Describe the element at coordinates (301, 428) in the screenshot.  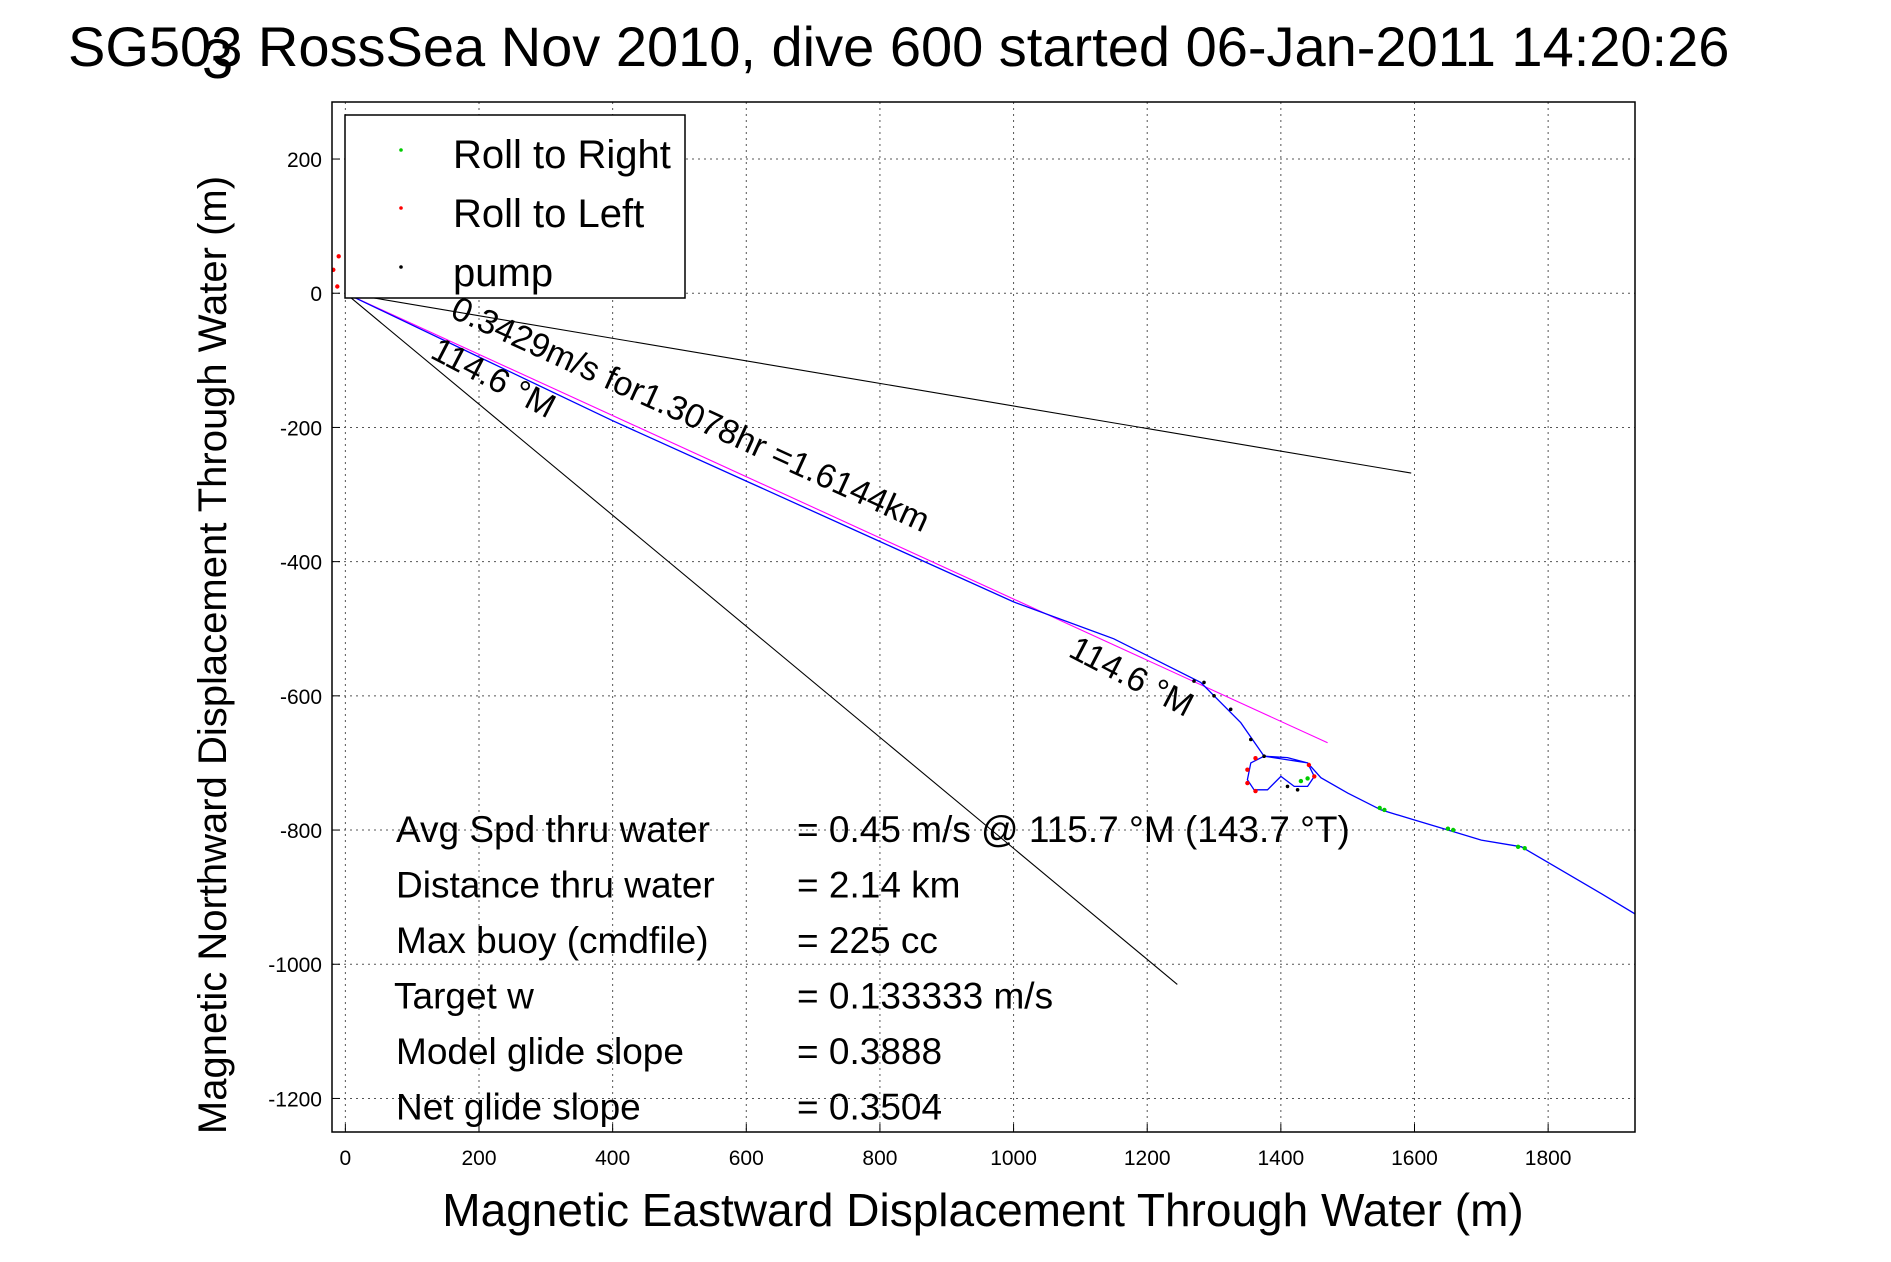
I see `y-tick-label: -200` at that location.